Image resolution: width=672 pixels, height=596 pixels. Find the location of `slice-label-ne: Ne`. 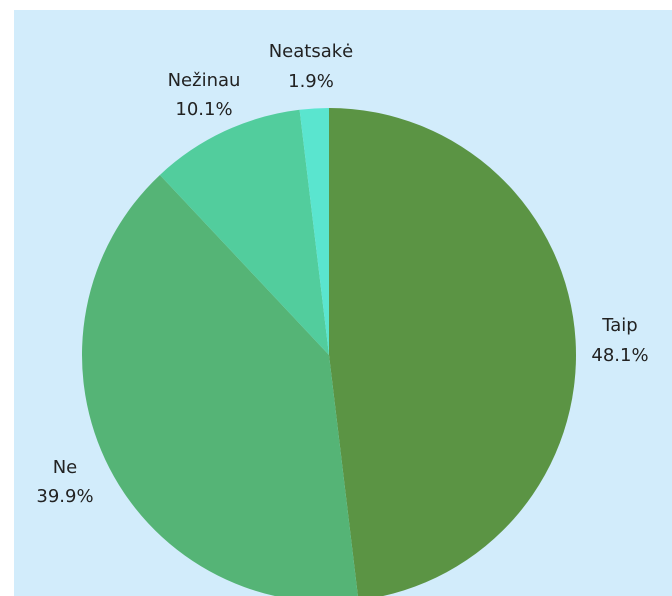

slice-label-ne: Ne is located at coordinates (65, 467).